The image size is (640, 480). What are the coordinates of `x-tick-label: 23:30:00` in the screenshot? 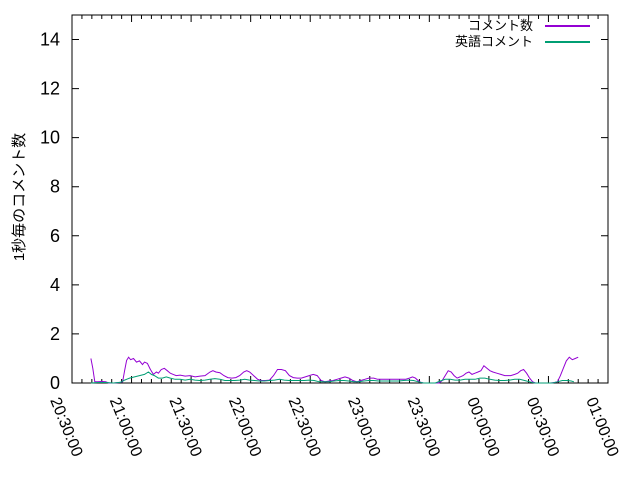 It's located at (423, 427).